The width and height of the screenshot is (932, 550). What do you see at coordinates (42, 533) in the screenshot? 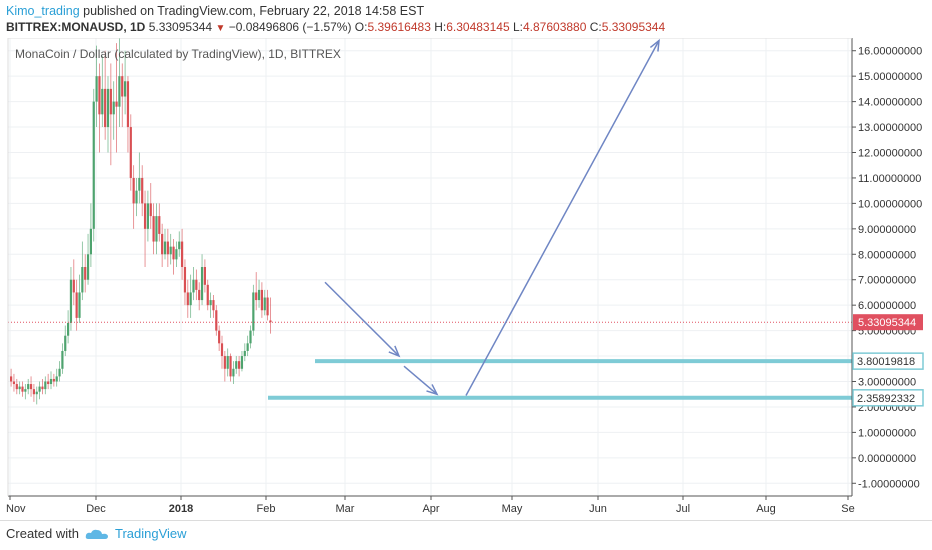
I see `created-with-label: Created with` at bounding box center [42, 533].